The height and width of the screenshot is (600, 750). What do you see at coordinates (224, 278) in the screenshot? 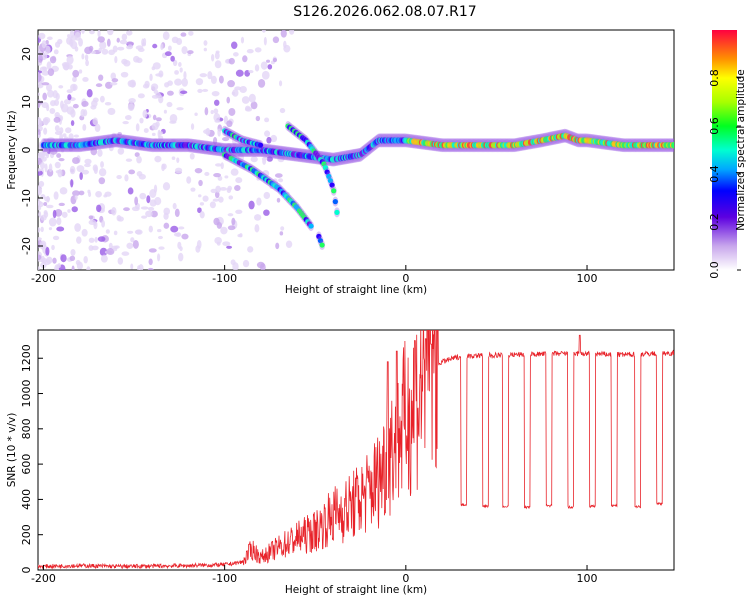
I see `spectrogram-x-tick-label: -100` at bounding box center [224, 278].